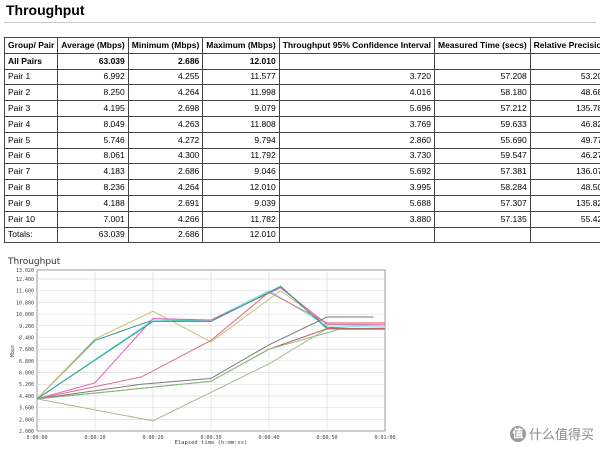 This screenshot has width=600, height=449. Describe the element at coordinates (564, 187) in the screenshot. I see `table-cell: 48.508` at that location.